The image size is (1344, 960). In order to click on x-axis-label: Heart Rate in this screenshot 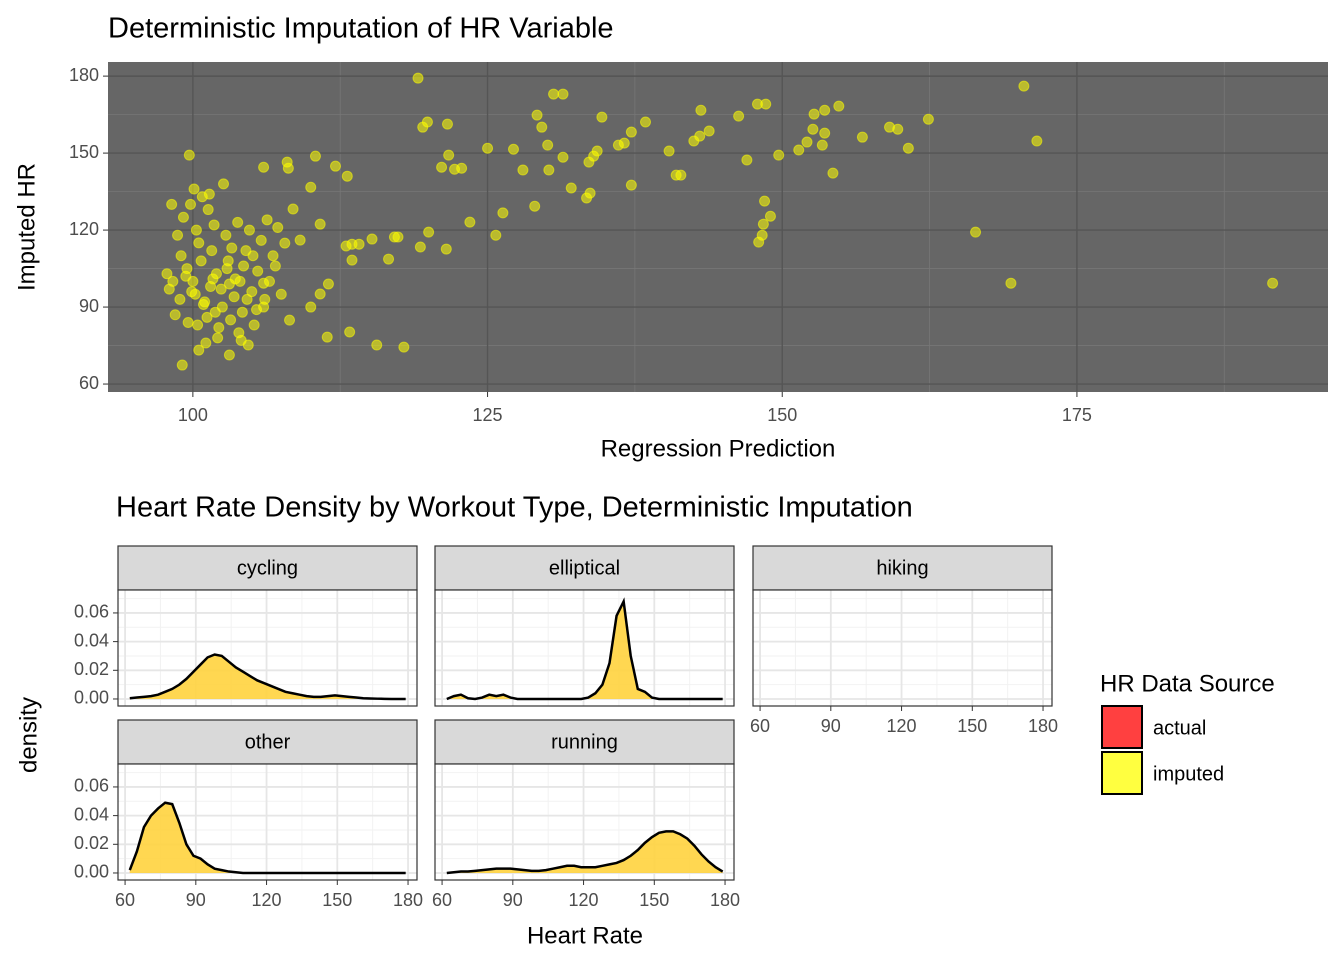, I will do `click(585, 935)`.